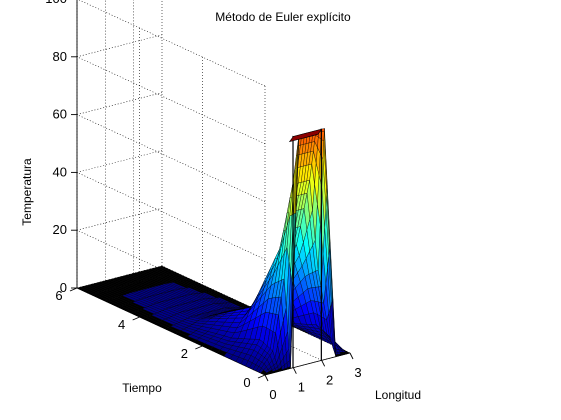 This screenshot has height=420, width=561. What do you see at coordinates (357, 372) in the screenshot?
I see `x-tick-label: 3` at bounding box center [357, 372].